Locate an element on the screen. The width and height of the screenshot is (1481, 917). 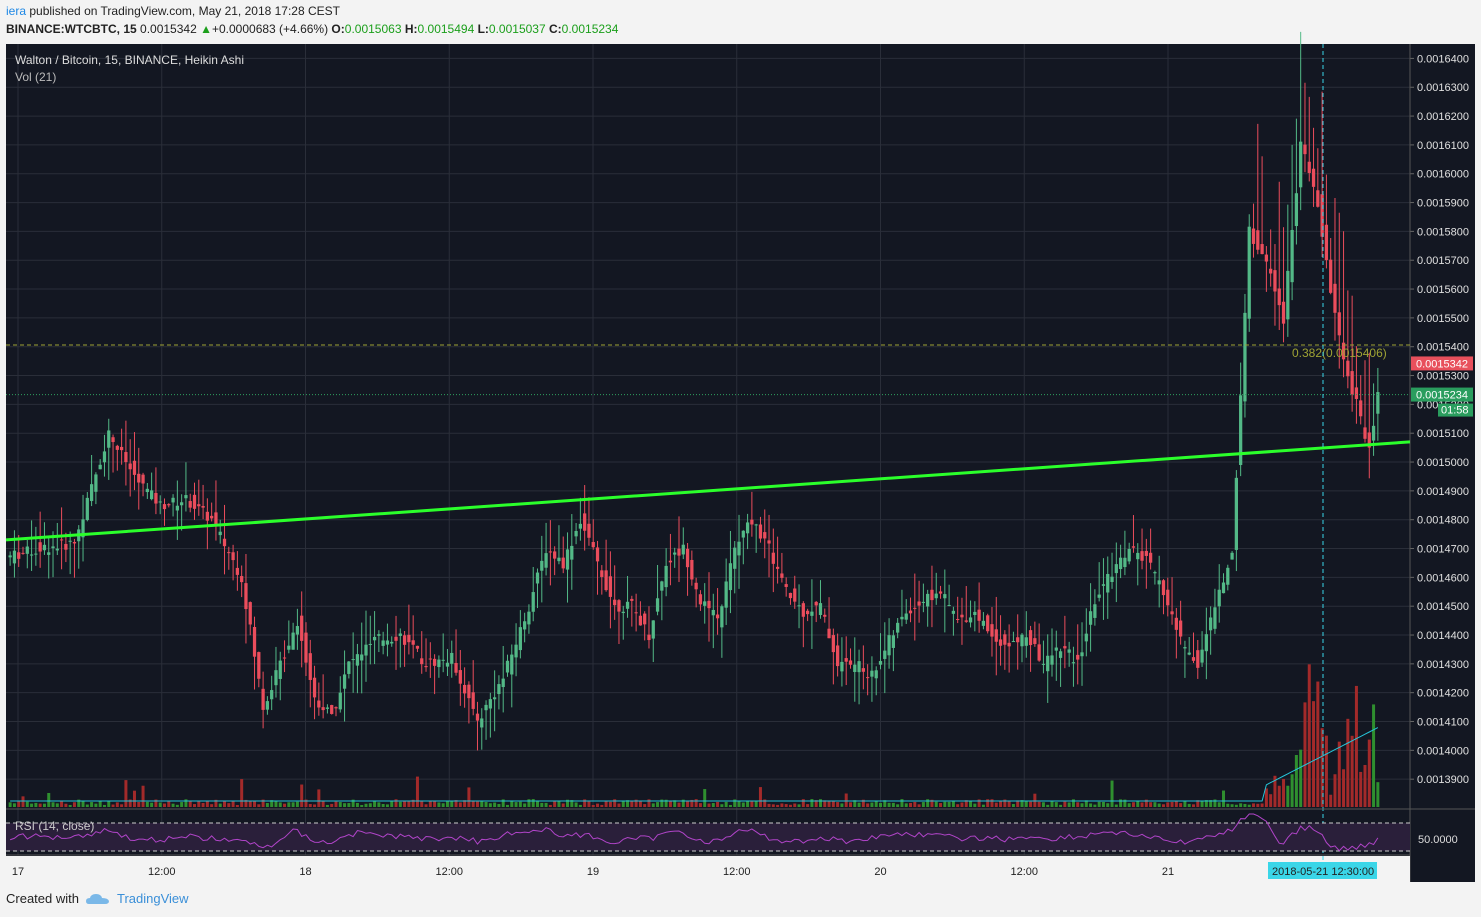
y-tick-label: 0.0014500 is located at coordinates (1443, 607).